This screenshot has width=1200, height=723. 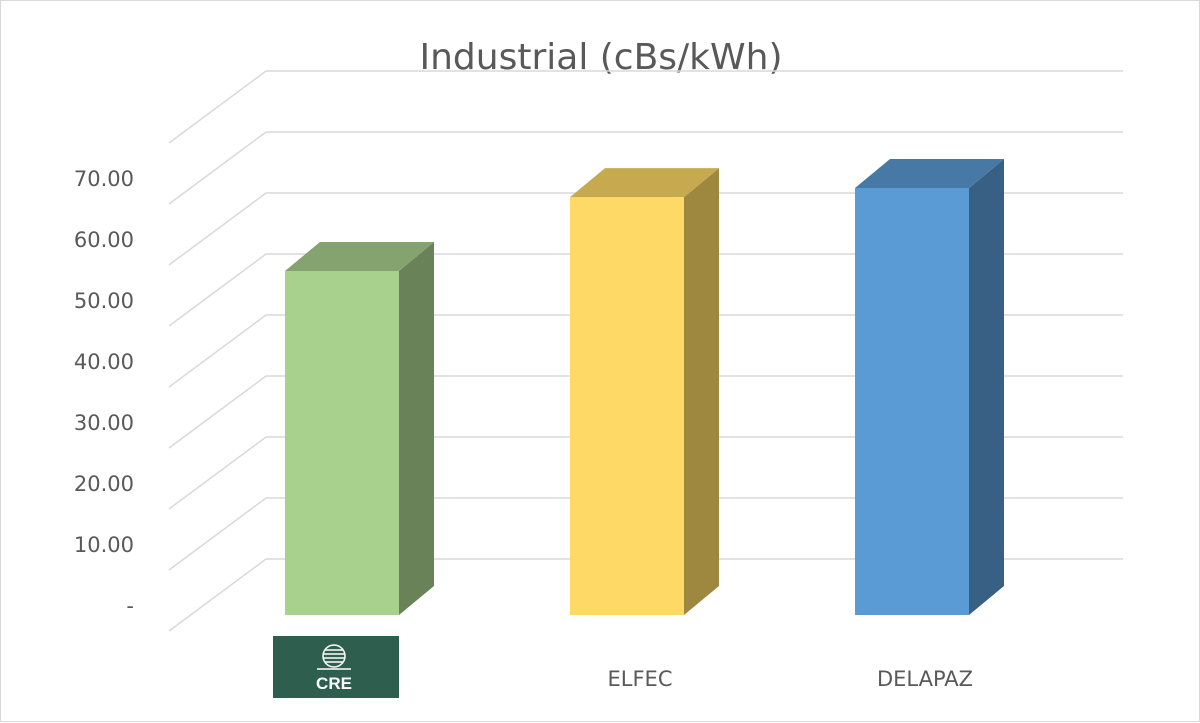 I want to click on y-tick-label: 20.00, so click(x=104, y=484).